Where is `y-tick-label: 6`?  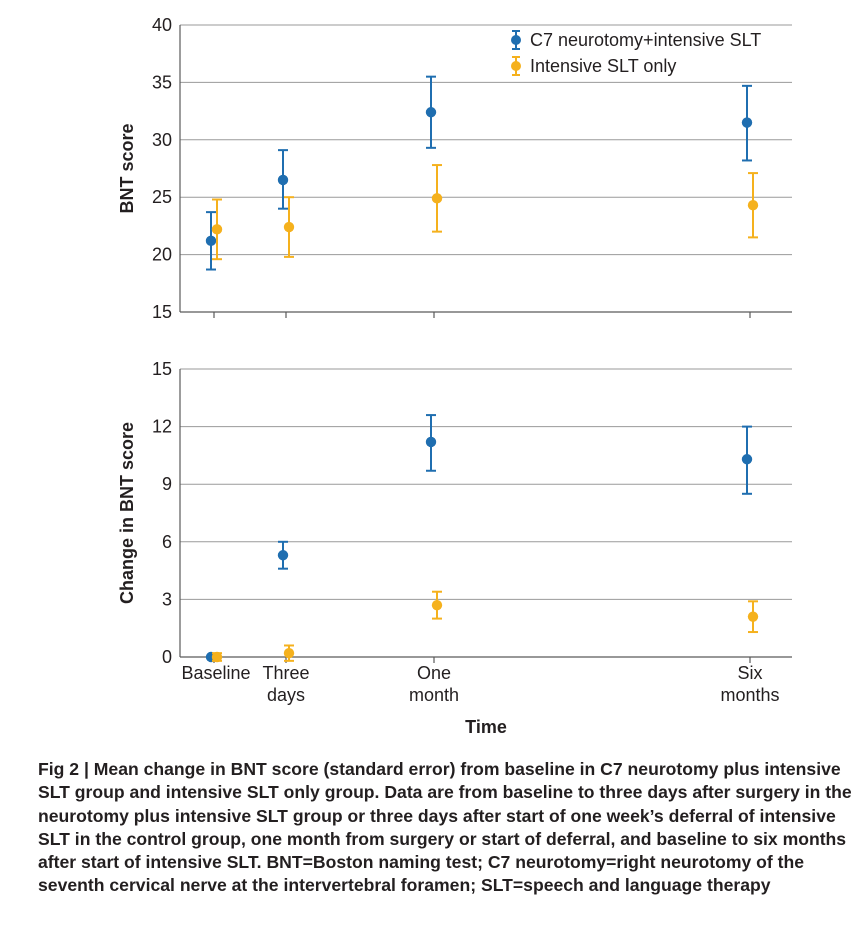
y-tick-label: 6 is located at coordinates (167, 542).